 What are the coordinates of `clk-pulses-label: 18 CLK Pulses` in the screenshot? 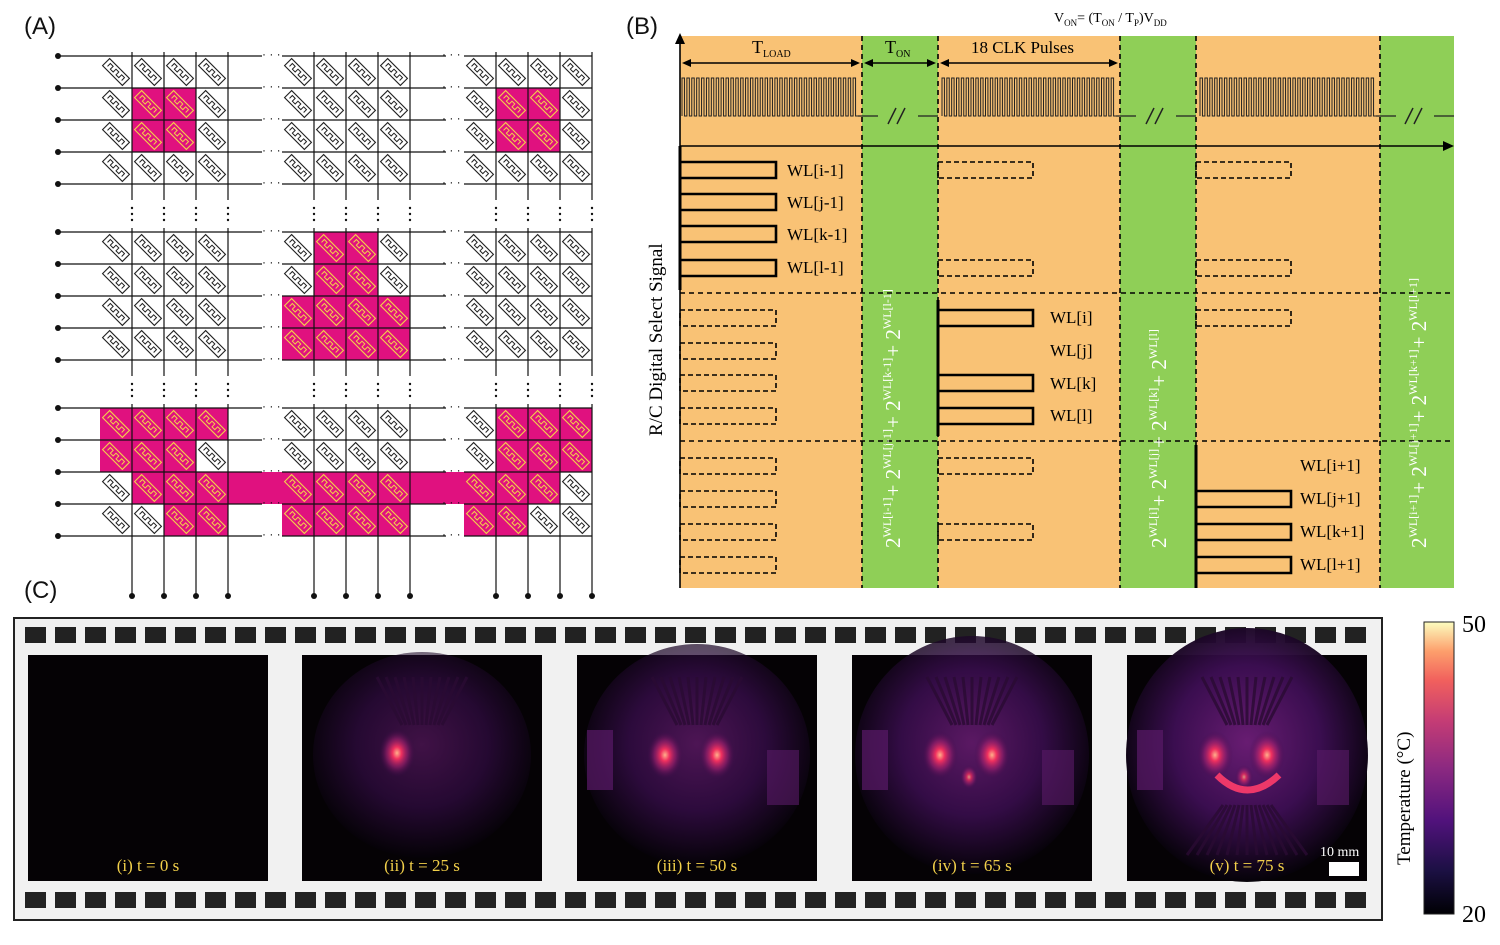 It's located at (1022, 47).